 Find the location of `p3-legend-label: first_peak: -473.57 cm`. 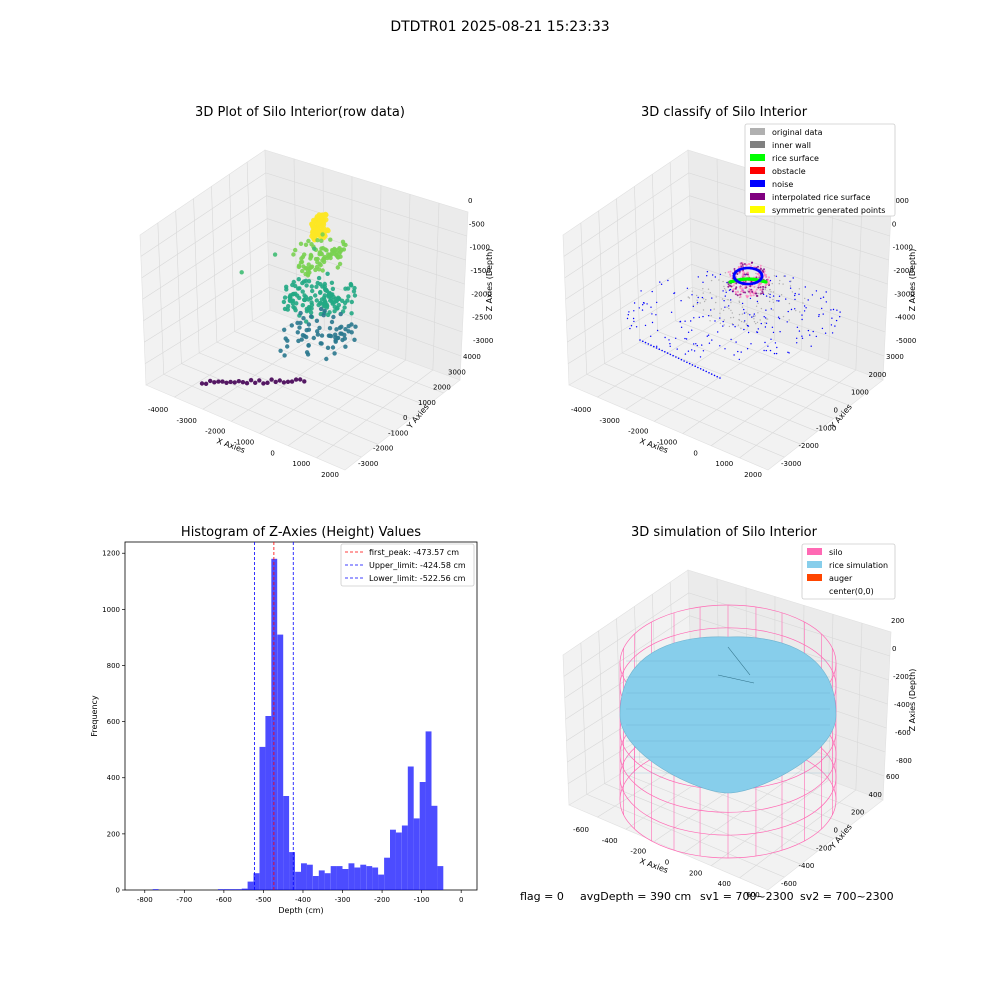

p3-legend-label: first_peak: -473.57 cm is located at coordinates (414, 552).